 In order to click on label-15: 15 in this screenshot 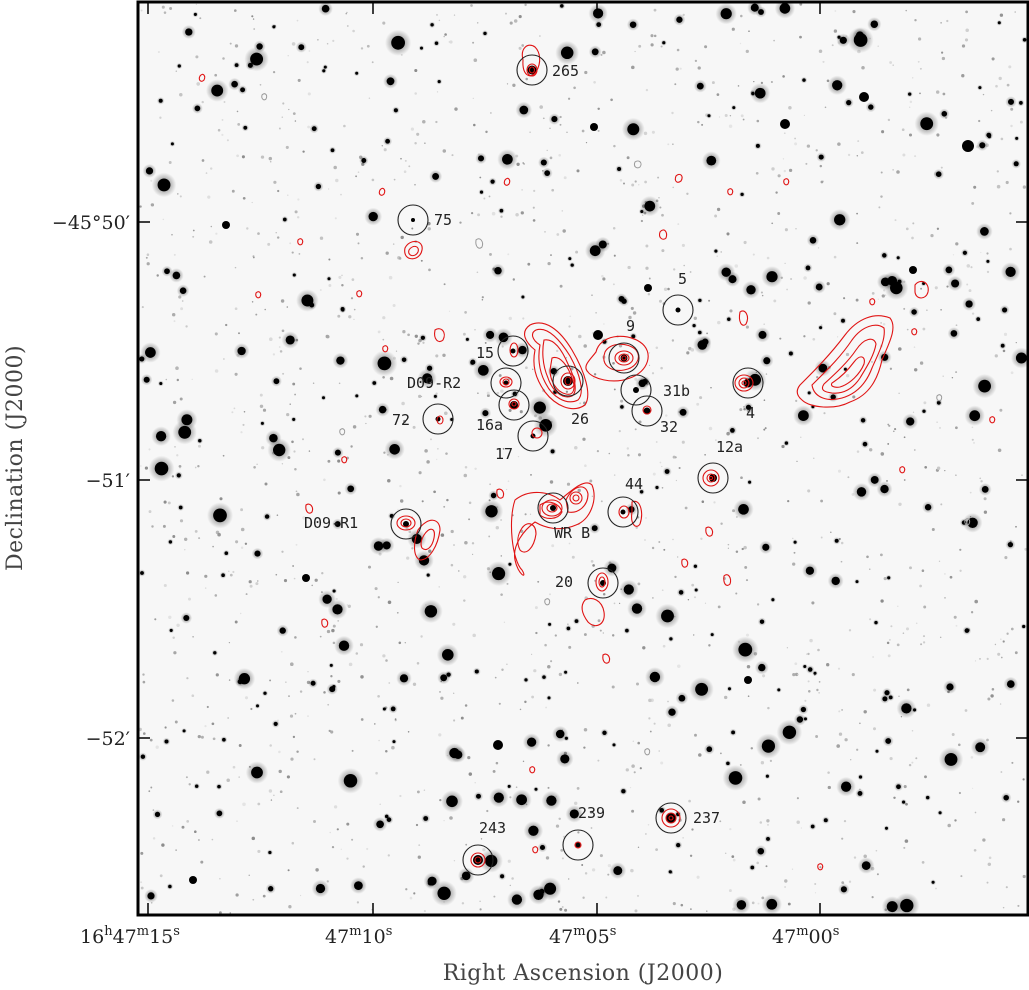, I will do `click(485, 353)`.